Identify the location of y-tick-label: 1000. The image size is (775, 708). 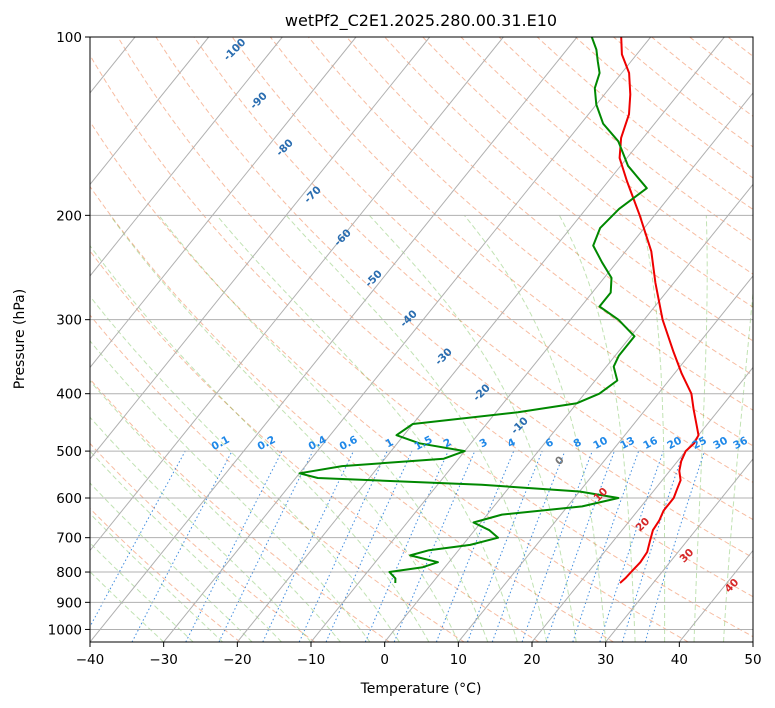
(65, 630).